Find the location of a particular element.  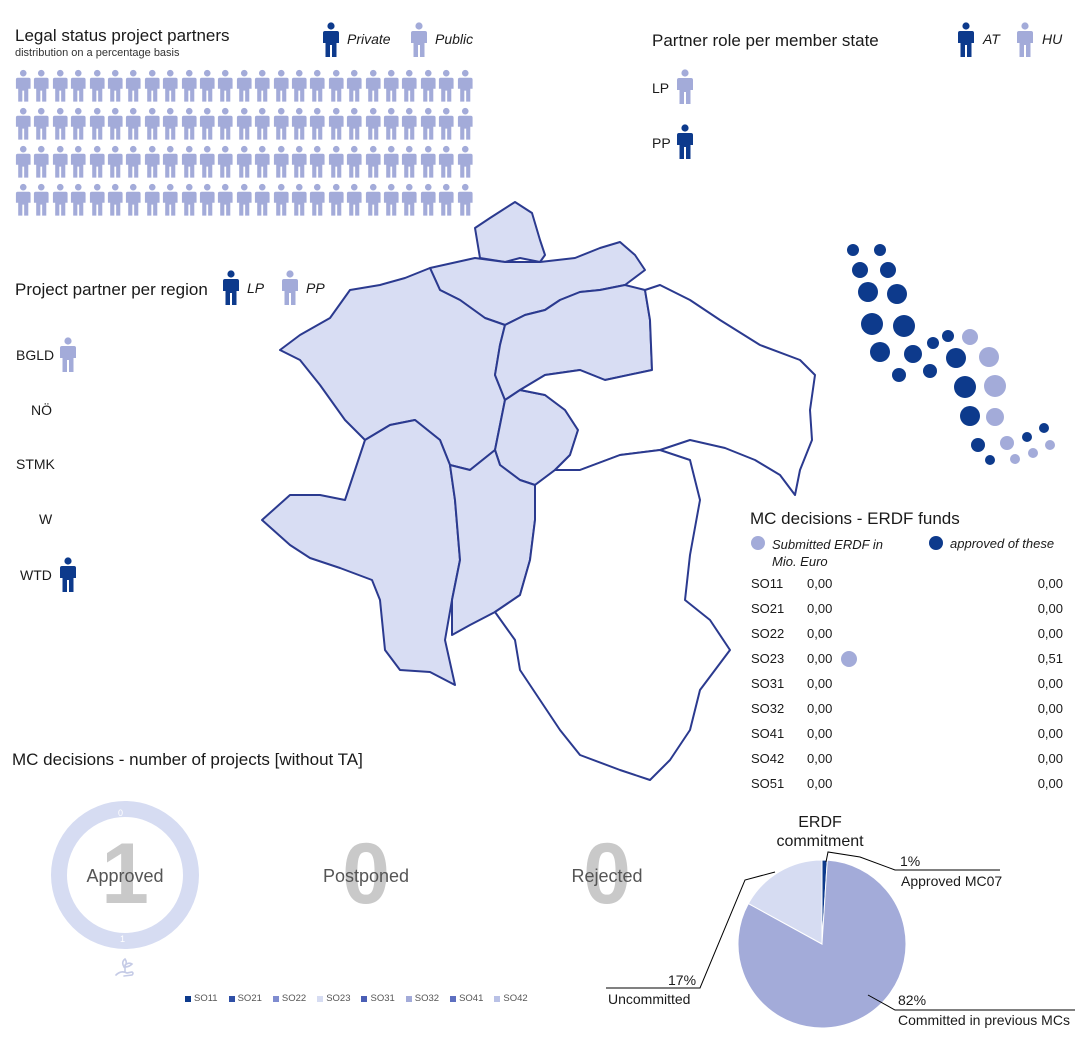

region-row-wtd: WTD is located at coordinates (36, 575).